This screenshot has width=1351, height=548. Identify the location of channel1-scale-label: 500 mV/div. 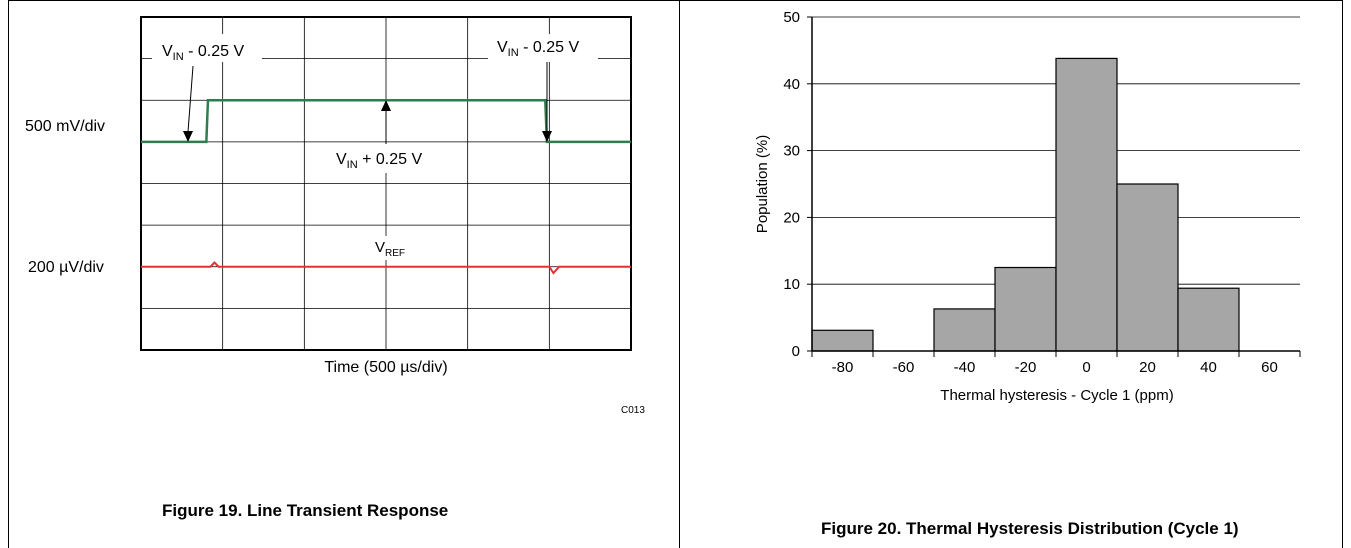
(65, 126).